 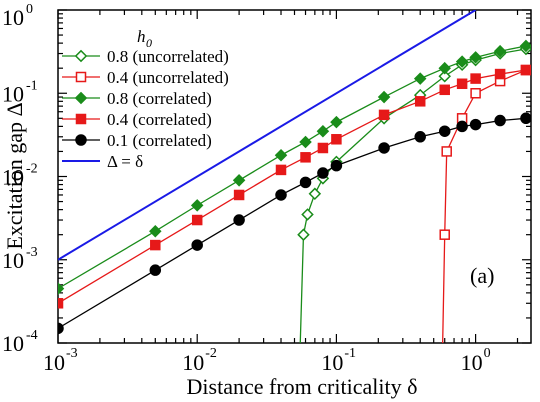 What do you see at coordinates (487, 353) in the screenshot?
I see `x-tick-label-exponent: 0` at bounding box center [487, 353].